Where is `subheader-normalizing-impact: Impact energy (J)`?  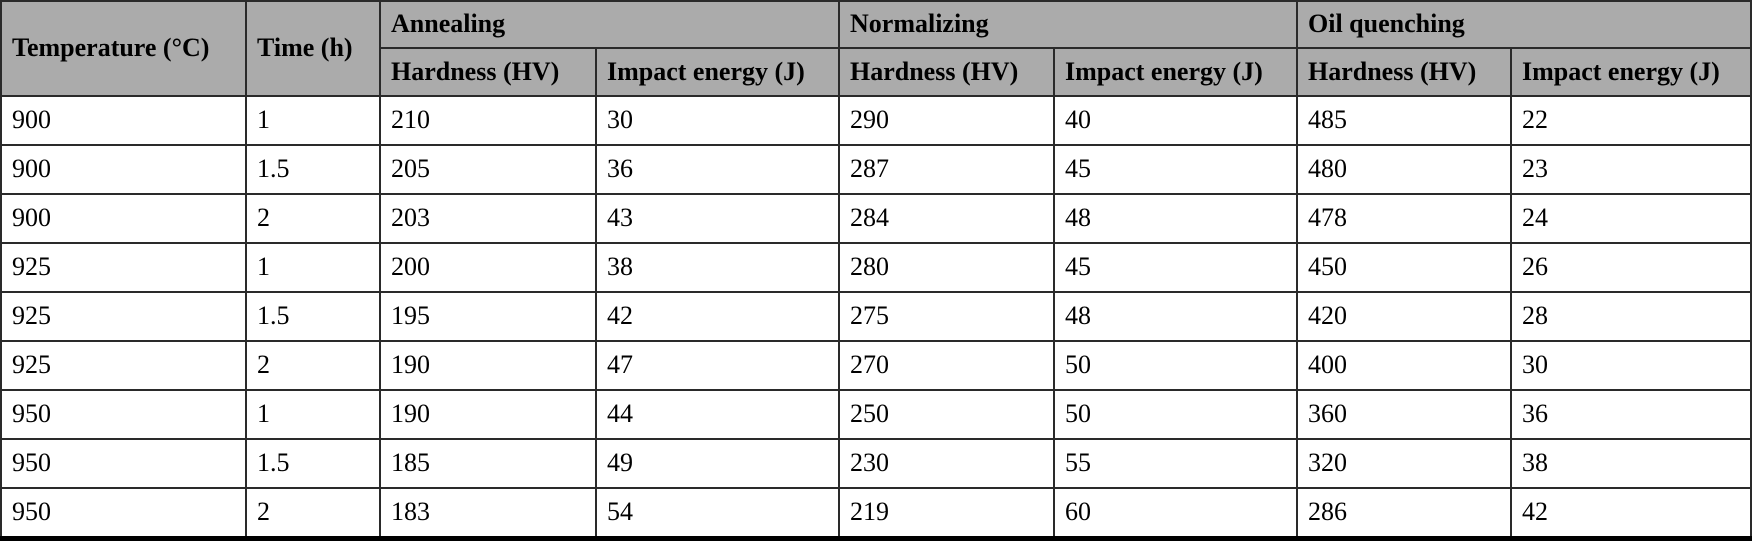
subheader-normalizing-impact: Impact energy (J) is located at coordinates (1175, 72).